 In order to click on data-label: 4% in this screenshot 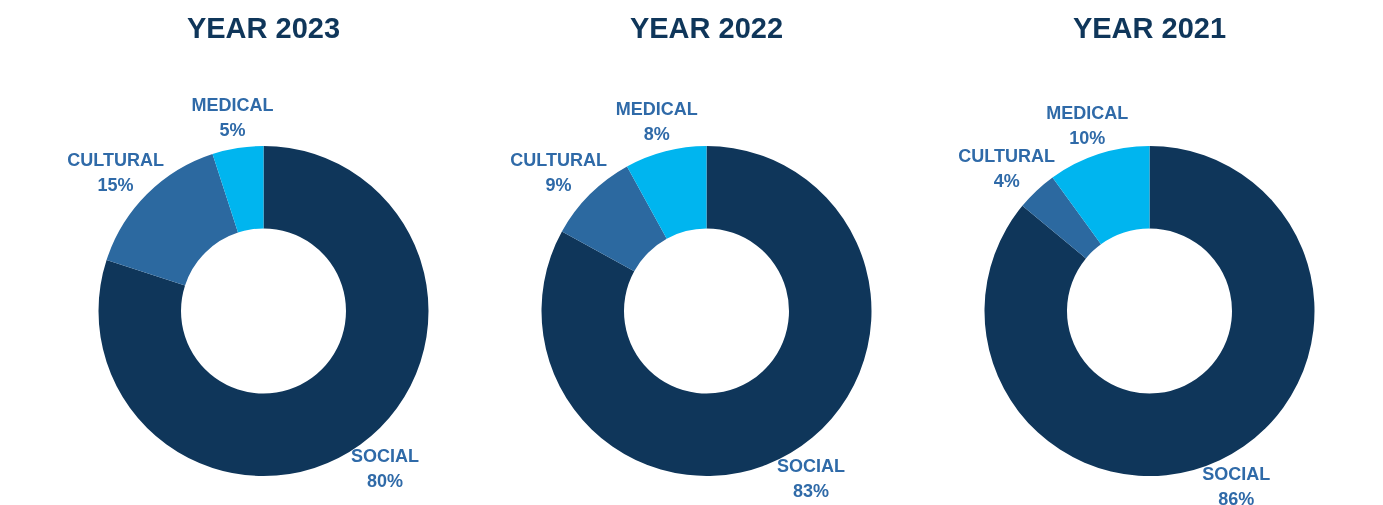, I will do `click(1006, 180)`.